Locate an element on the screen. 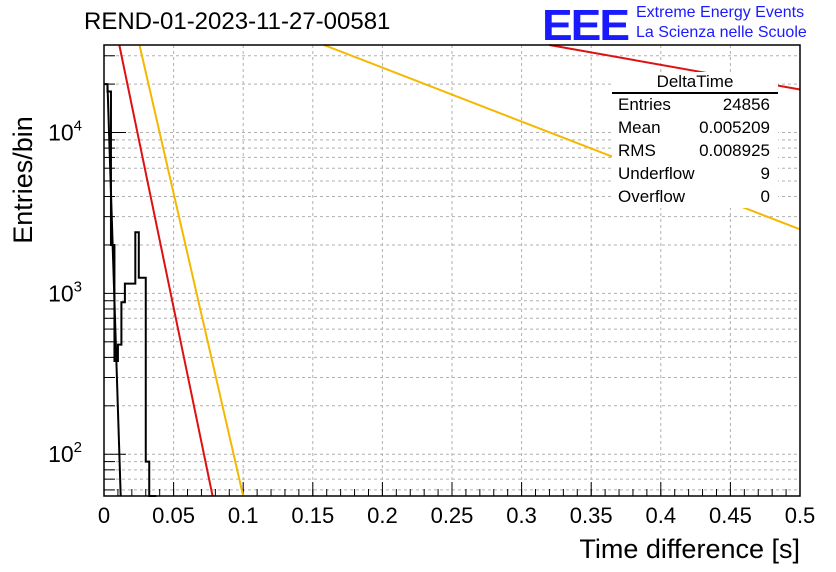 The image size is (836, 572). y-tick-label: 10³ is located at coordinates (65, 292).